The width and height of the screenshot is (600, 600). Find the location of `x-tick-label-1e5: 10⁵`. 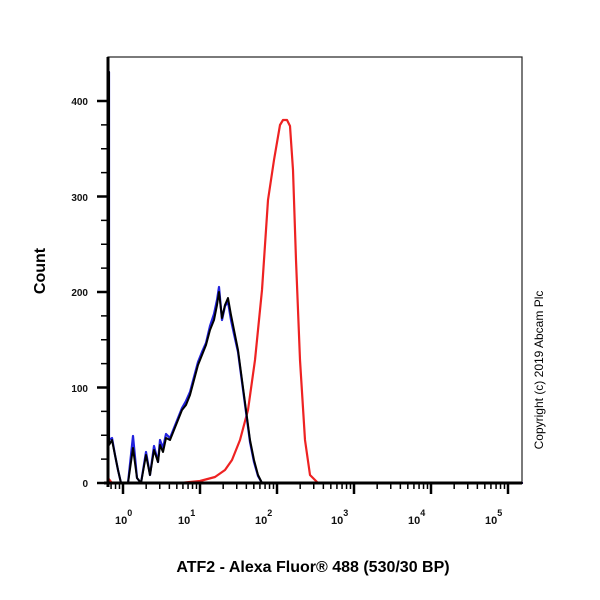

x-tick-label-1e5: 10⁵ is located at coordinates (493, 517).